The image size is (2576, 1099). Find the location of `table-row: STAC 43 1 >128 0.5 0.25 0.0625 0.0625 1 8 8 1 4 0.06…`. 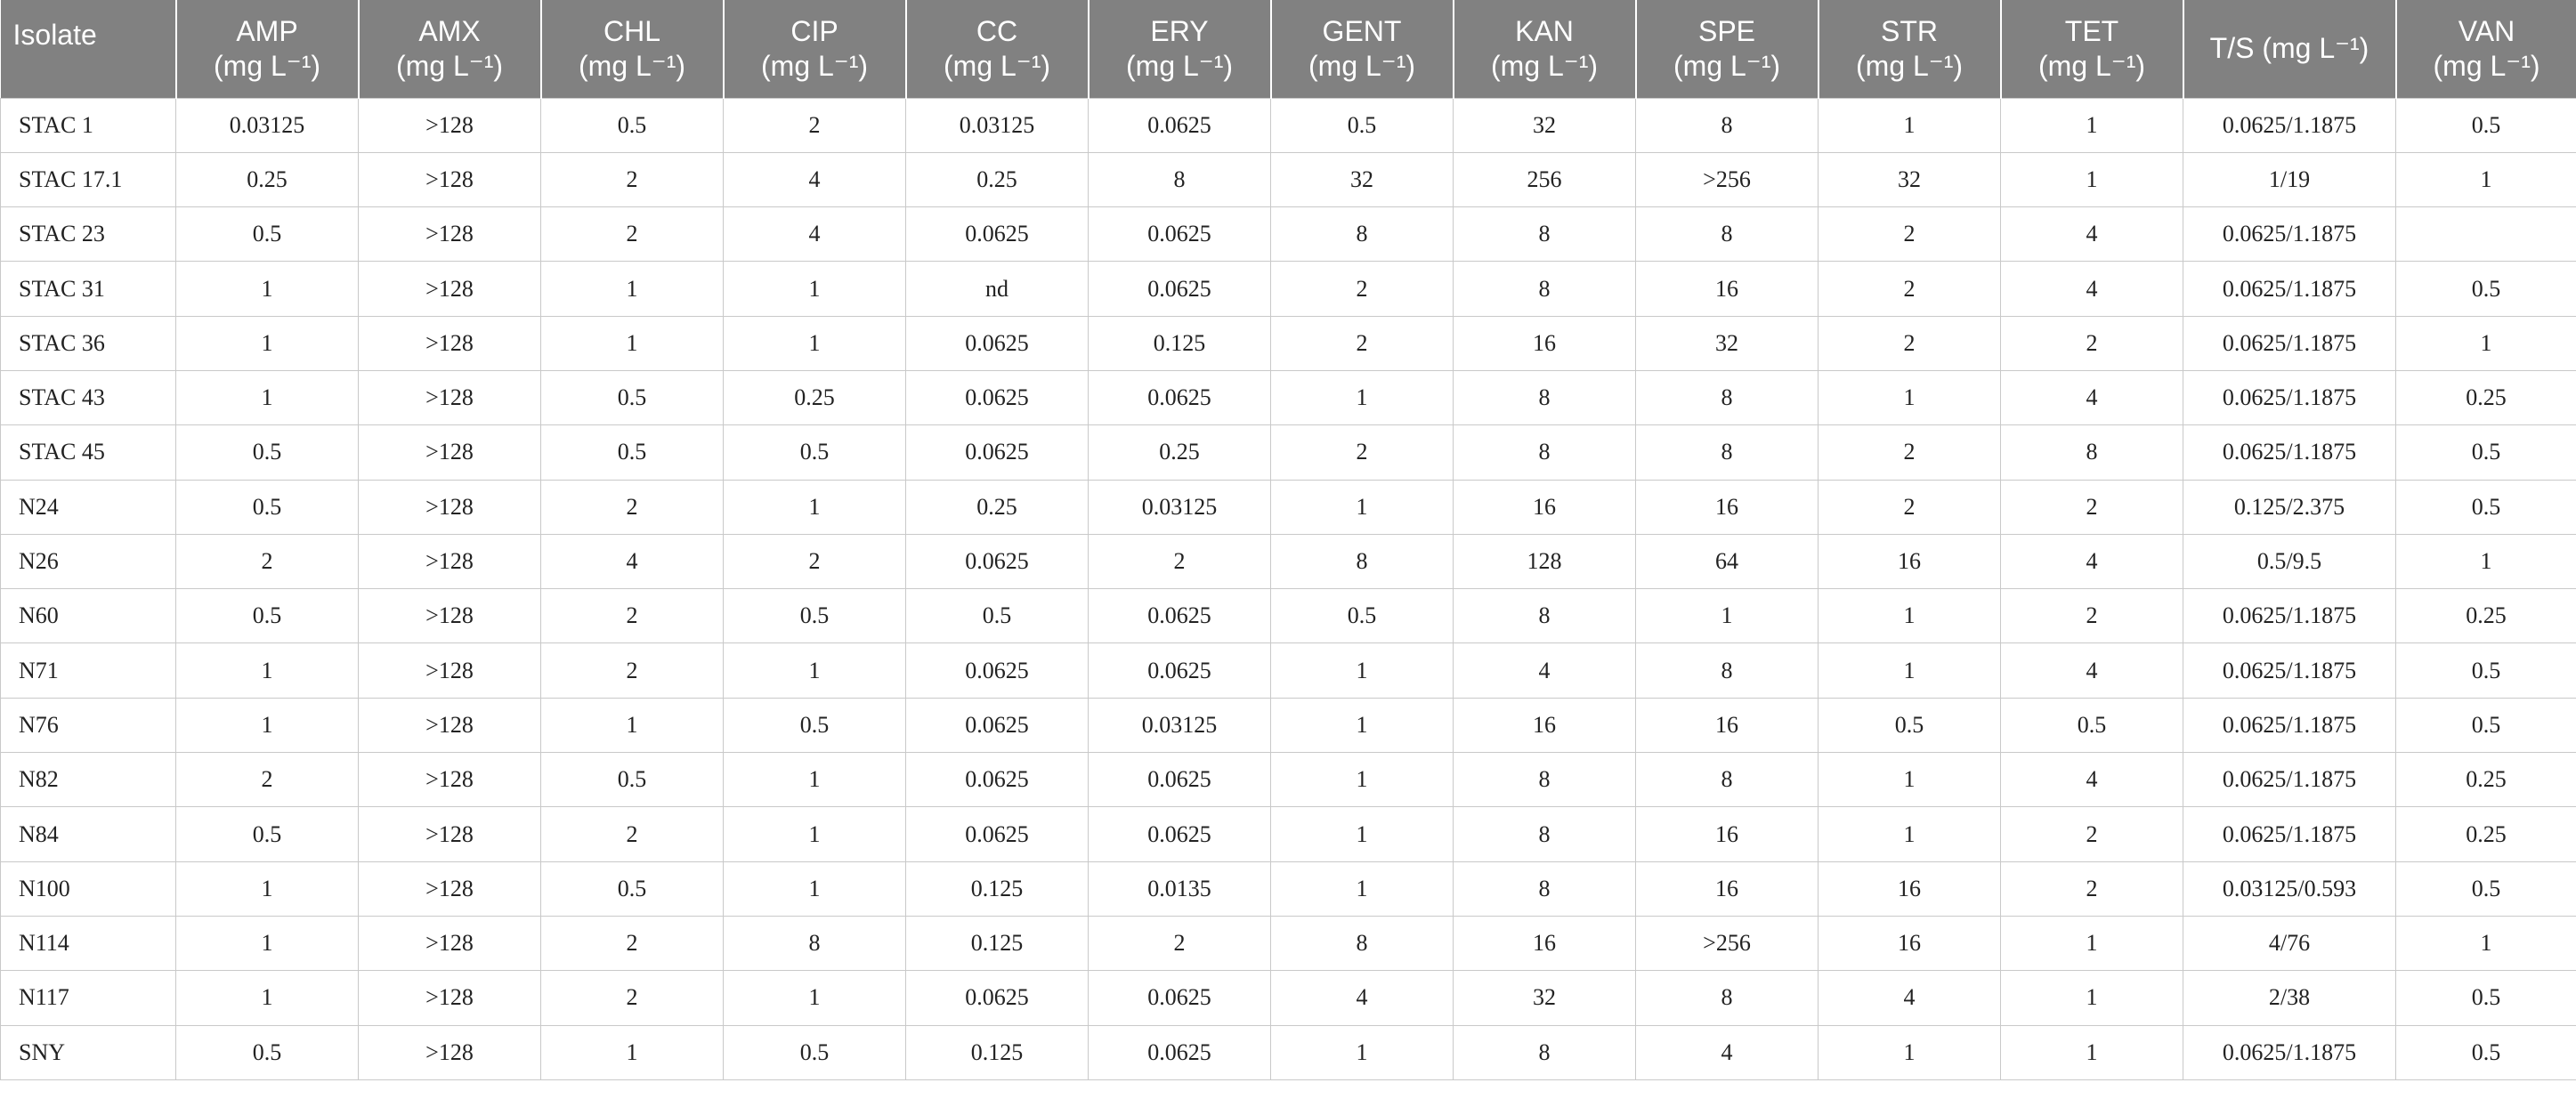

table-row: STAC 43 1 >128 0.5 0.25 0.0625 0.0625 1 8 8 1 4 0.06… is located at coordinates (1288, 397).